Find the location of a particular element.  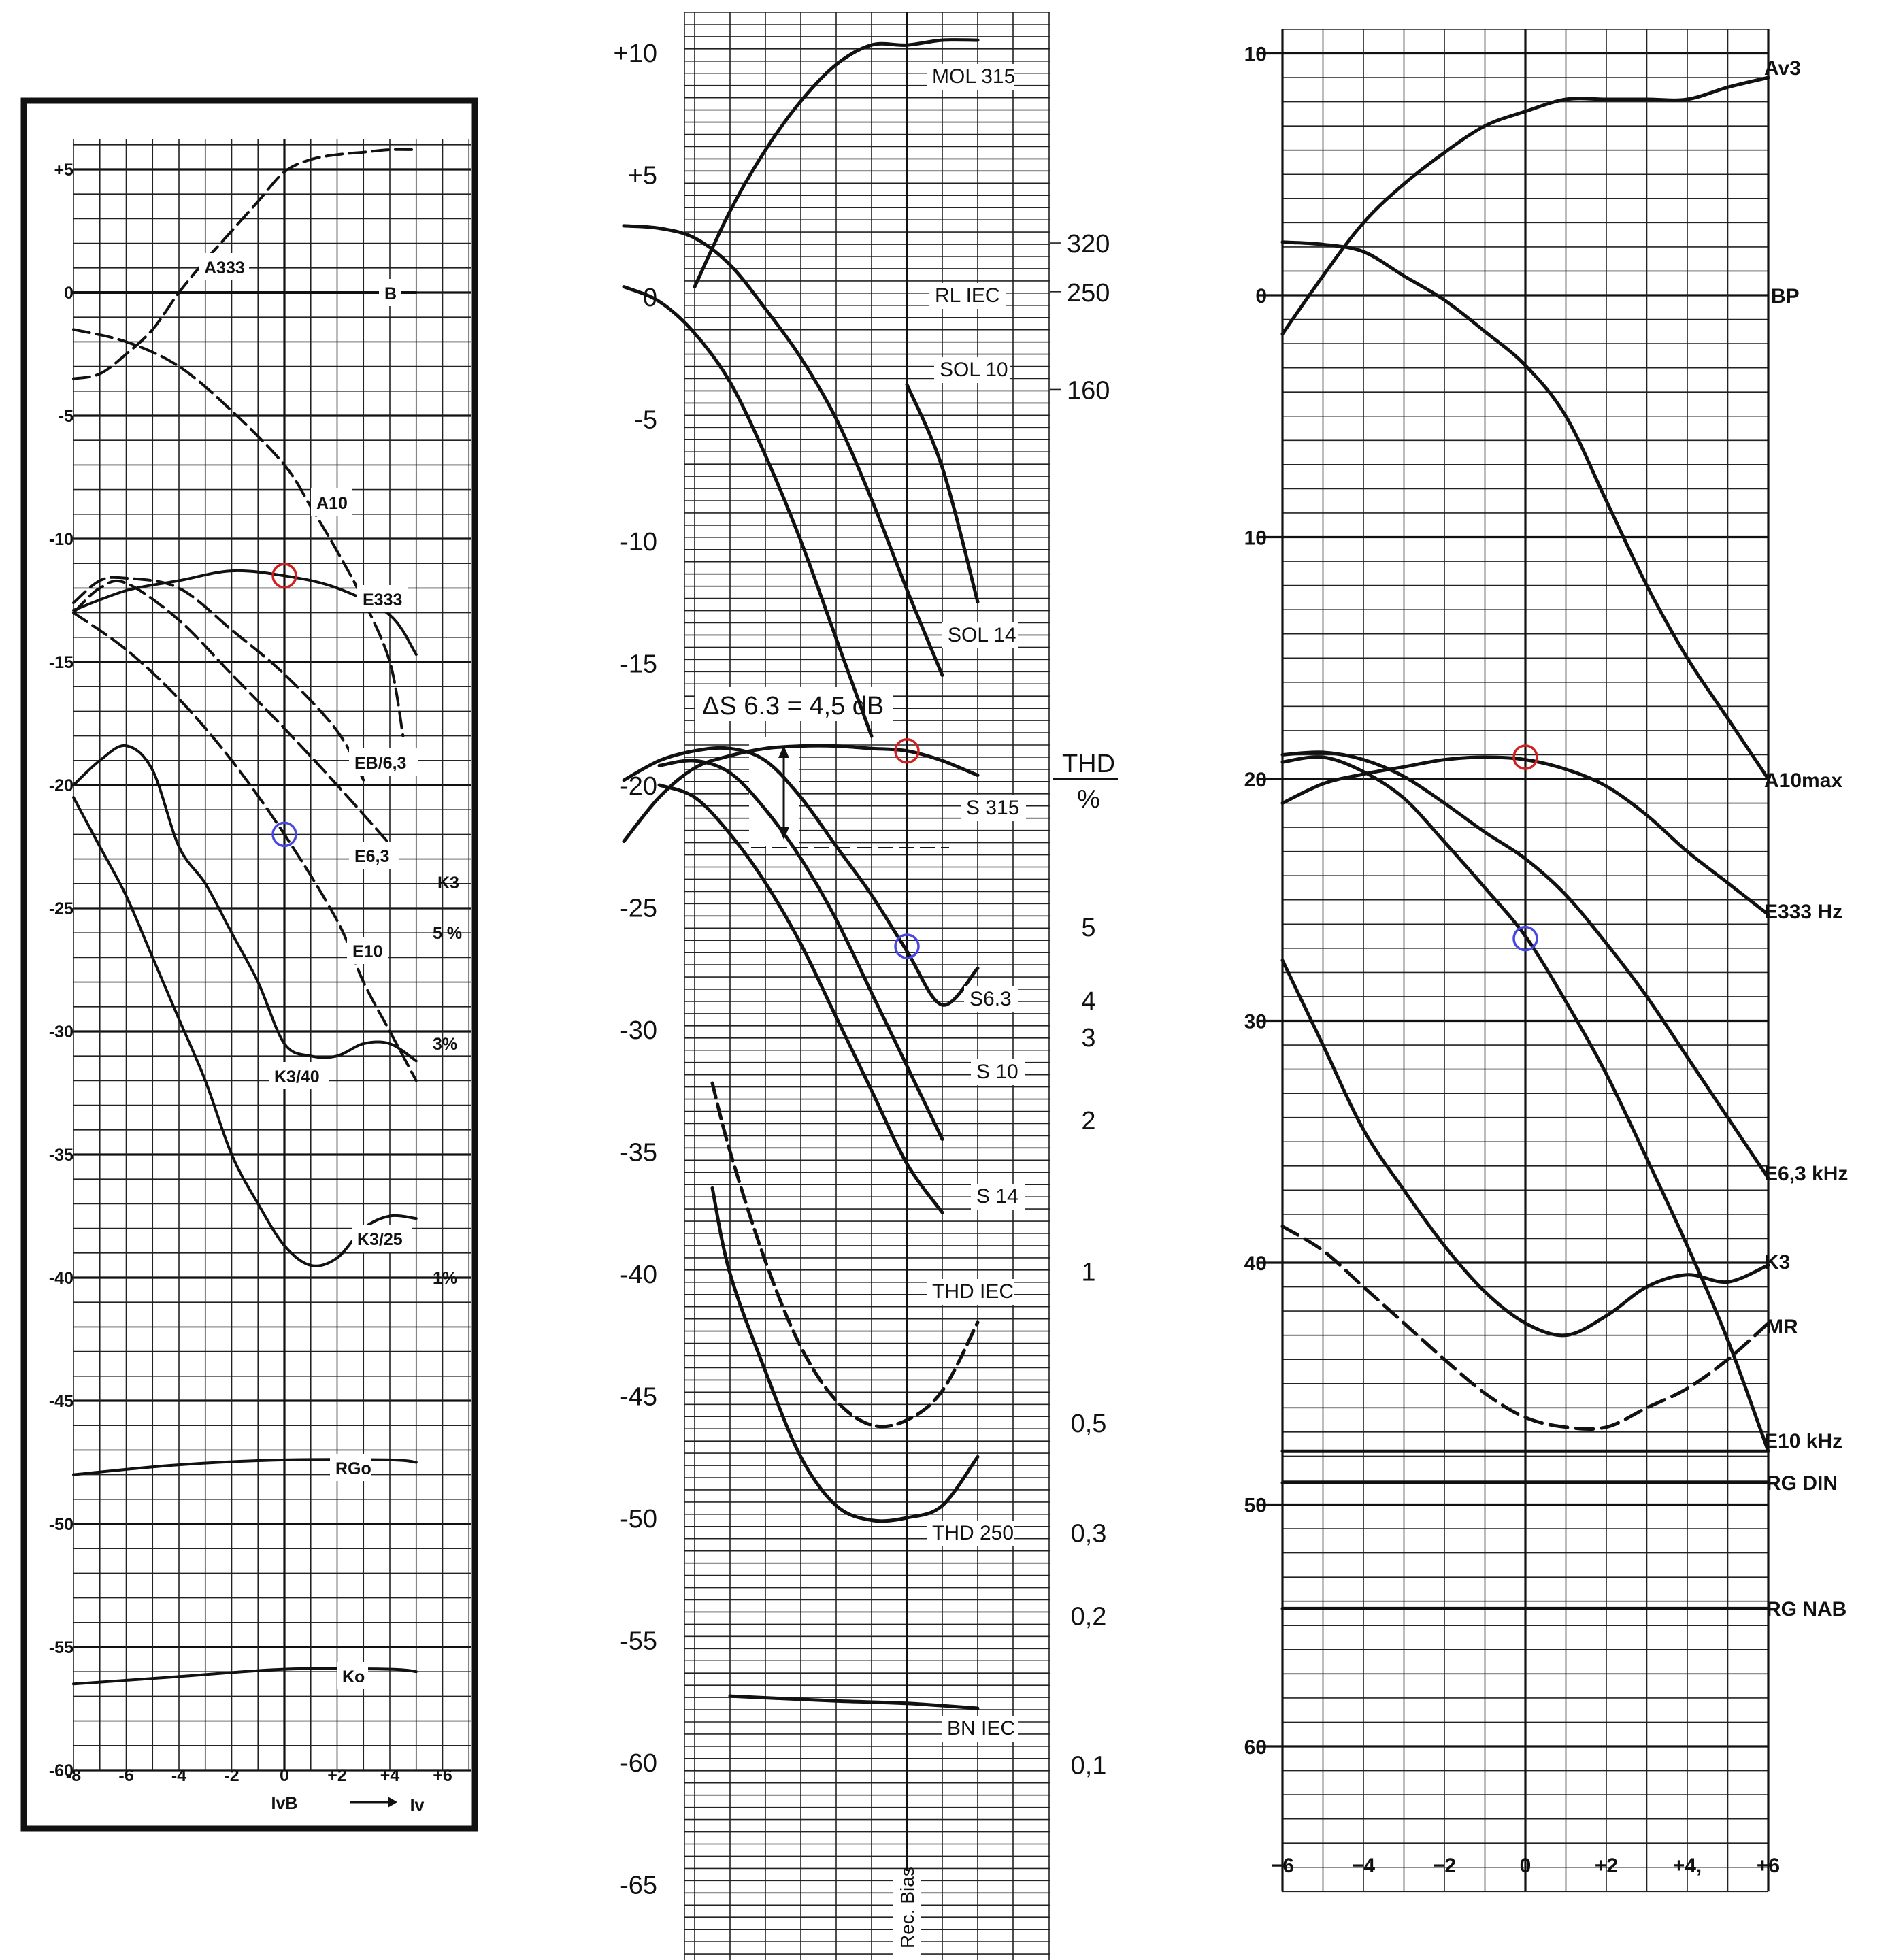

curve-label-rg-din: RG DIN is located at coordinates (1802, 1484).